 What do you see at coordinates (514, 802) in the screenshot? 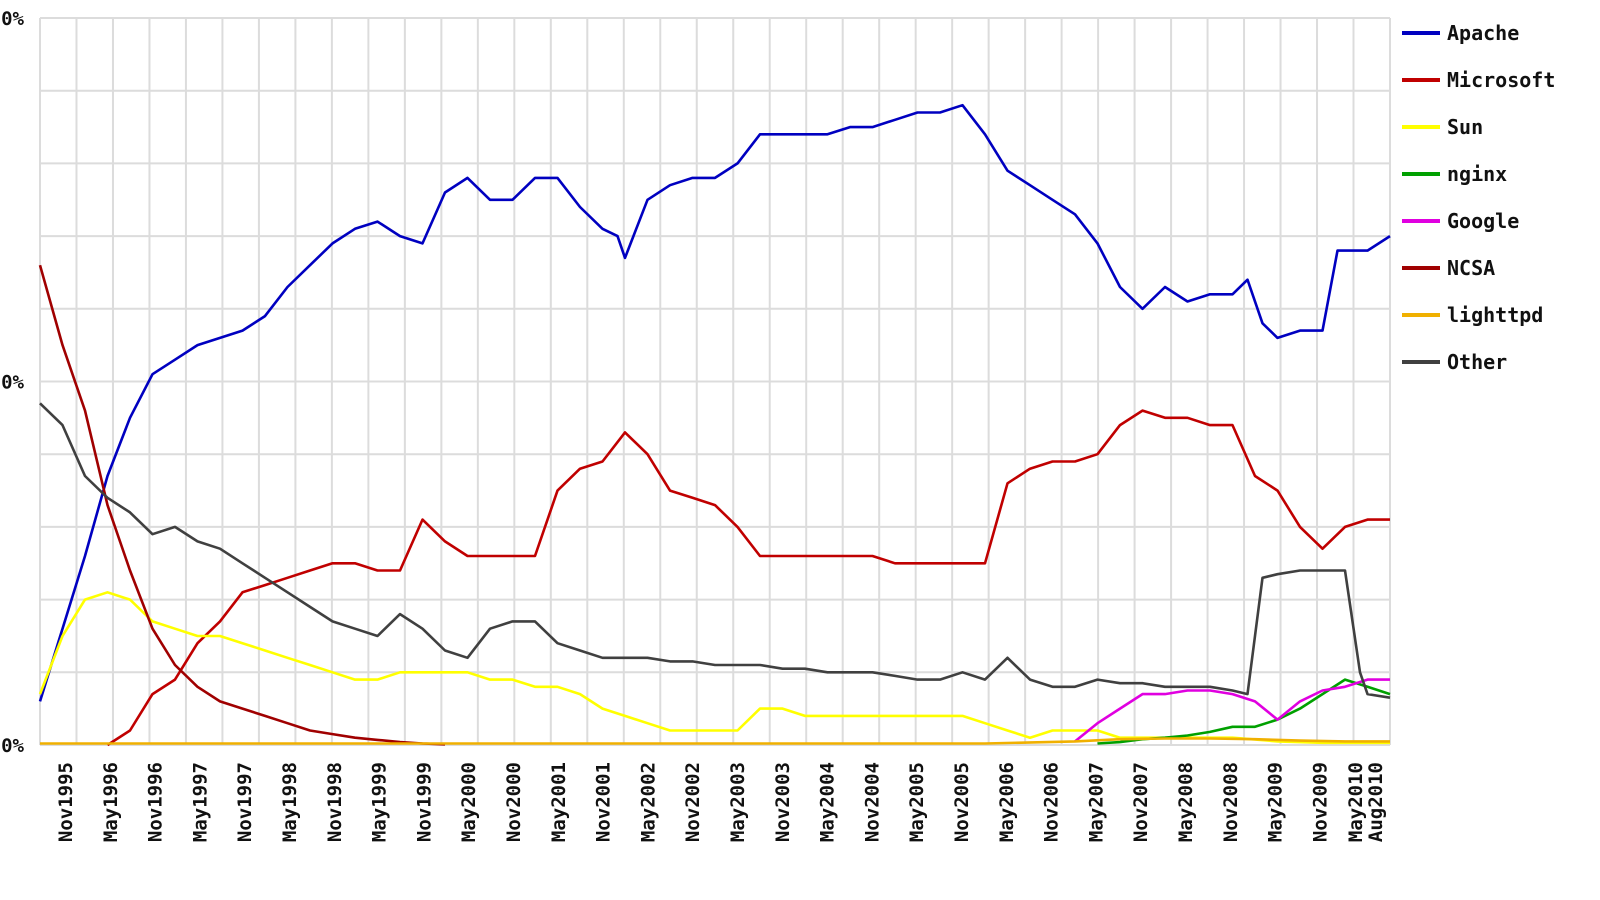
I see `x-tick-label: Nov2000` at bounding box center [514, 802].